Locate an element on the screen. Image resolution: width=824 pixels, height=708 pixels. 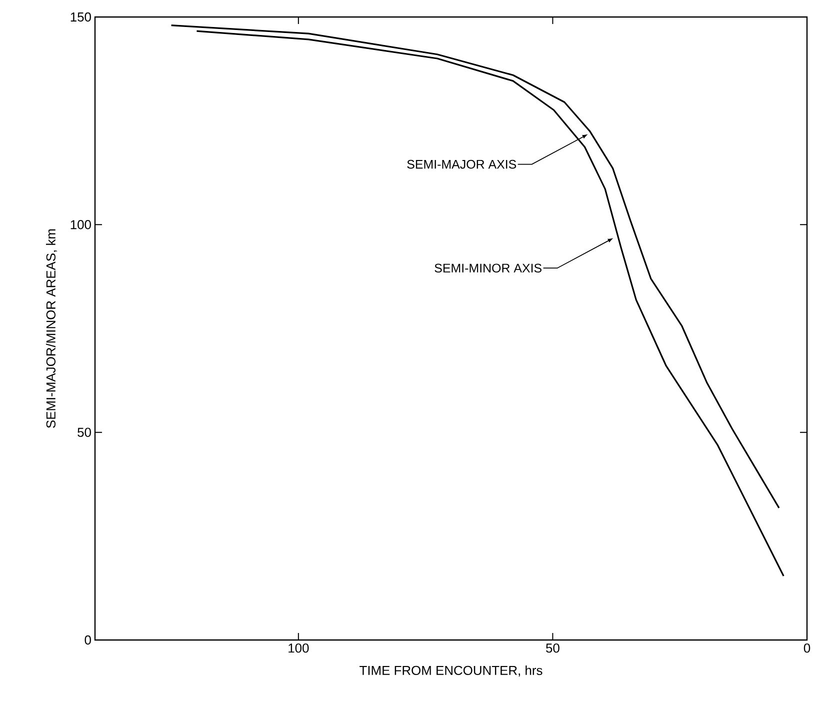
x-tick-label: 50 is located at coordinates (553, 648).